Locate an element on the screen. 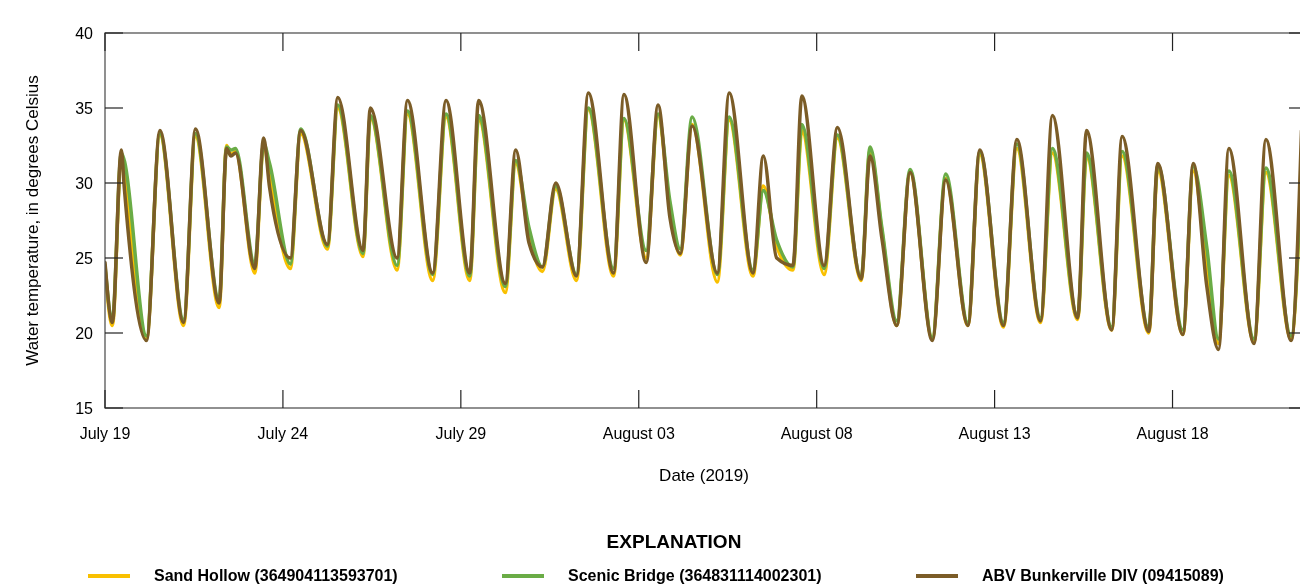 Image resolution: width=1300 pixels, height=585 pixels. y-tick-label: 20 is located at coordinates (84, 333).